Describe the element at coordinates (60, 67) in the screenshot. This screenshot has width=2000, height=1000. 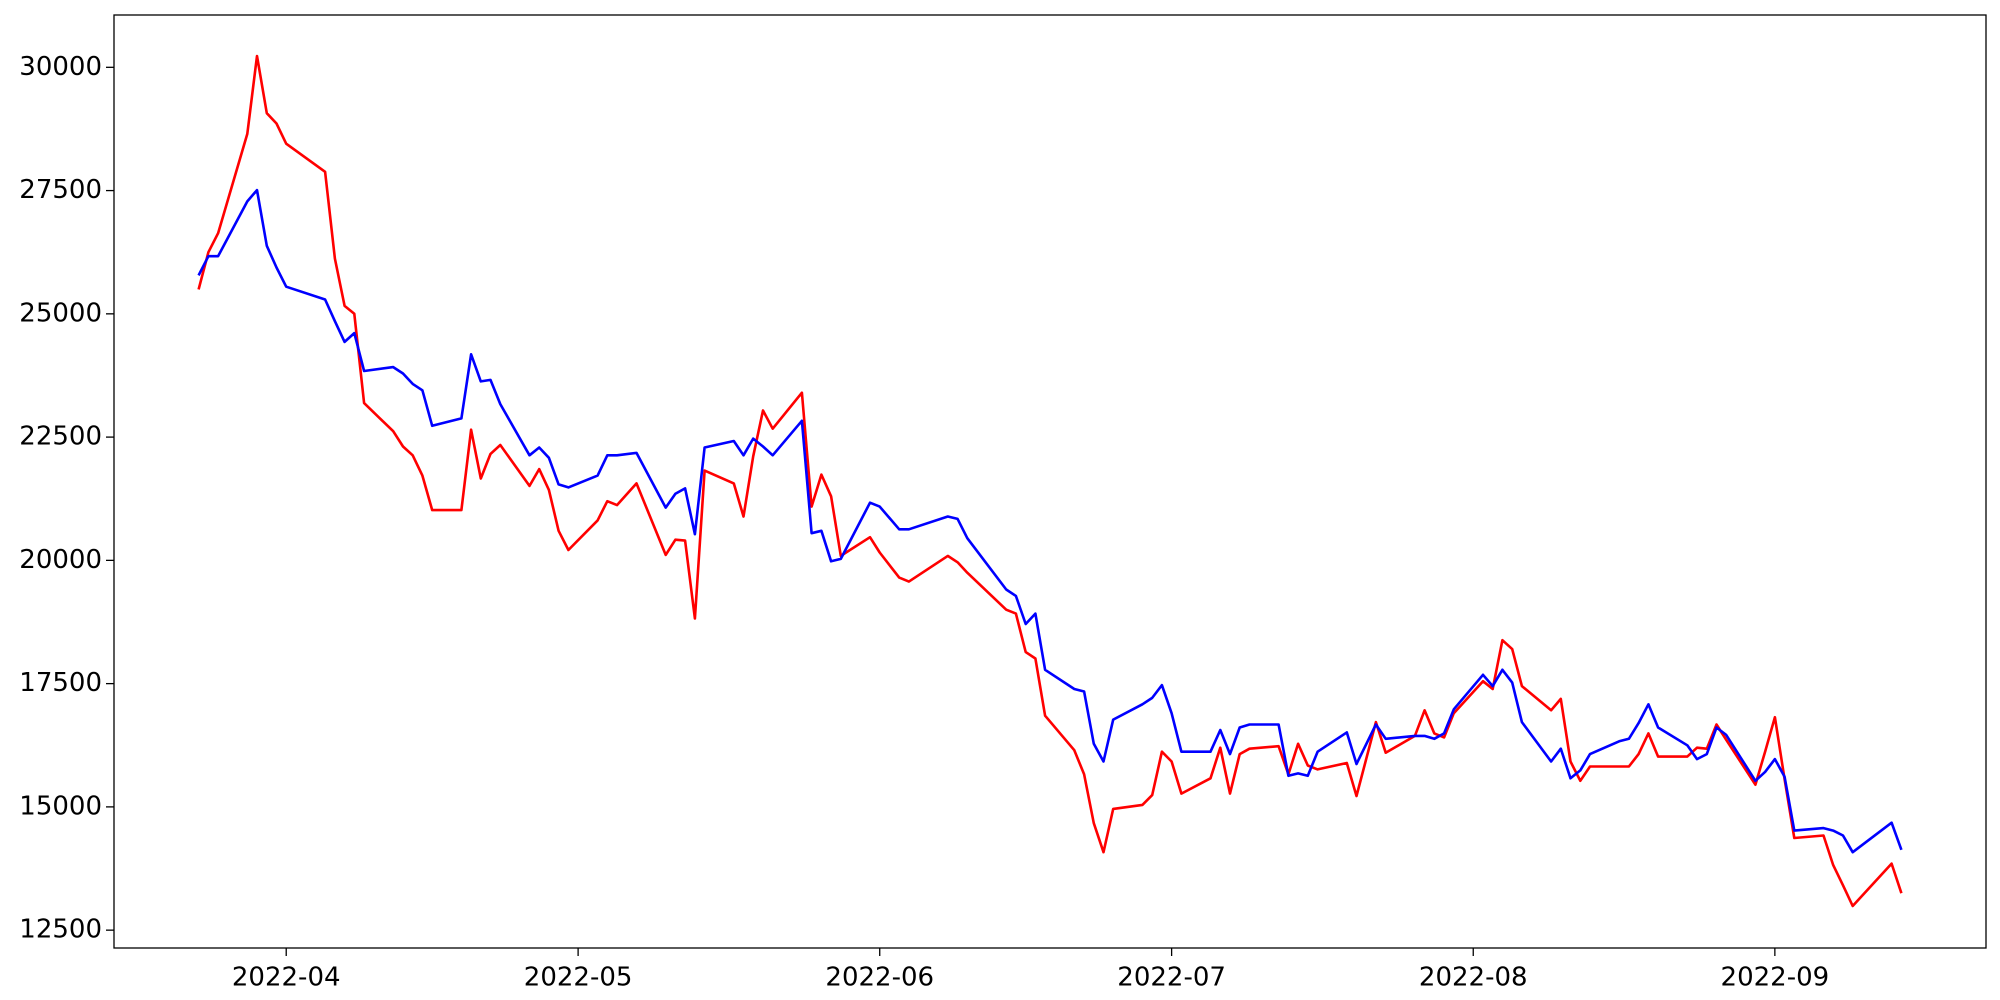
I see `y-tick-label: 30000` at that location.